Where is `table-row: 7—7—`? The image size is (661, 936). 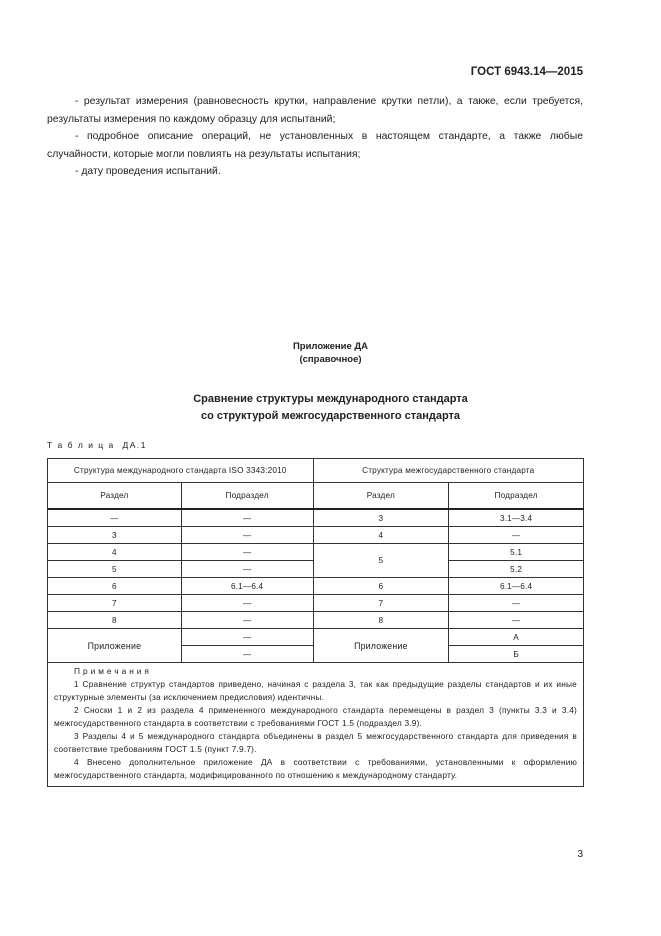
table-row: 7—7— is located at coordinates (315, 603).